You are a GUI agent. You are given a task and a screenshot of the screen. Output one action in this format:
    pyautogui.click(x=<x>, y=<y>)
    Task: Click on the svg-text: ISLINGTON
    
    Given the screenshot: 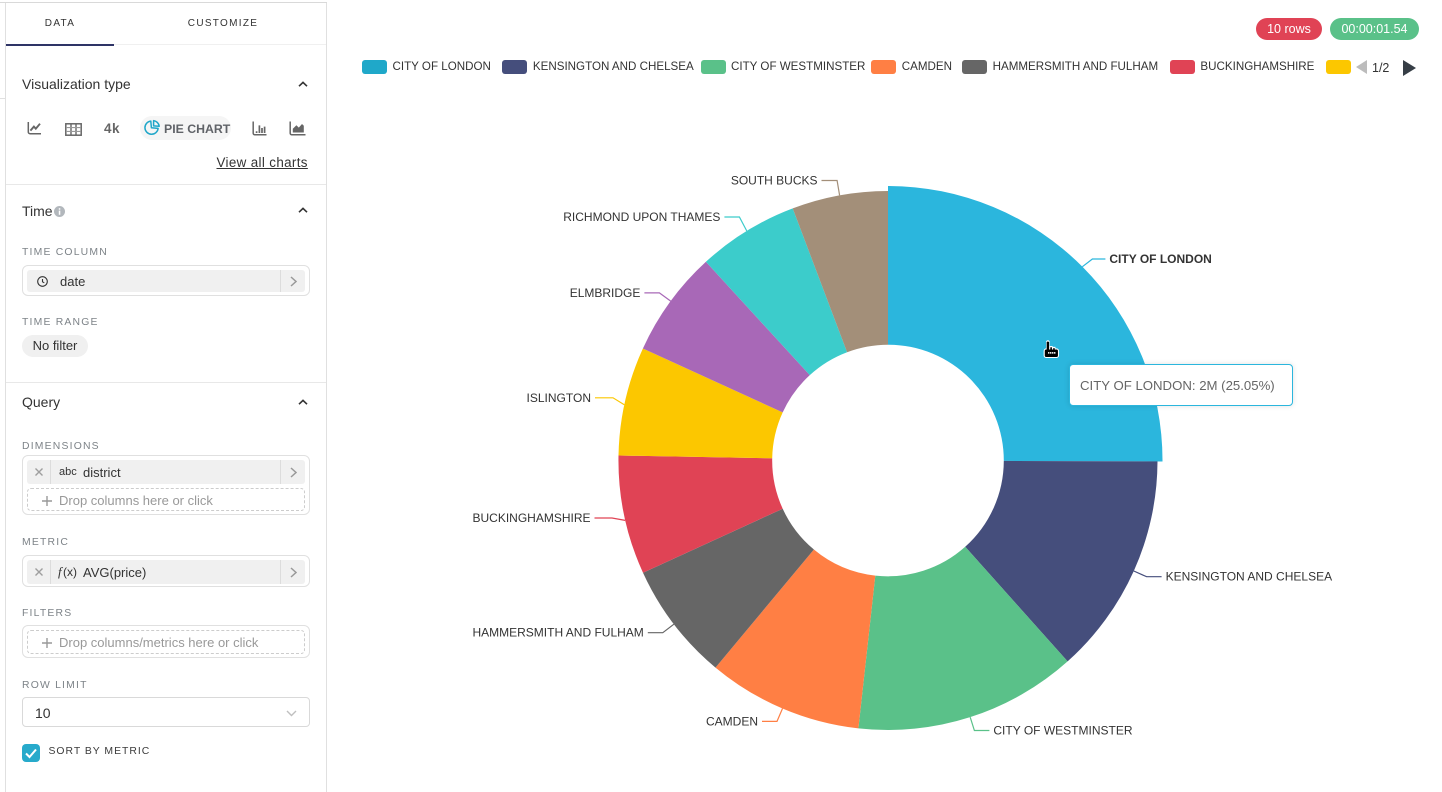 What is the action you would take?
    pyautogui.click(x=559, y=398)
    